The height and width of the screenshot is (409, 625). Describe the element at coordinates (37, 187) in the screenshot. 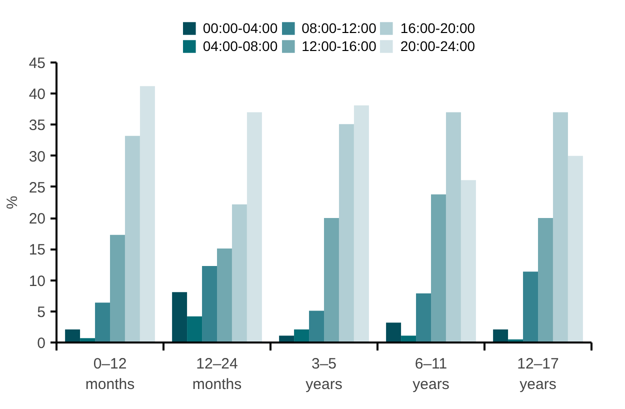

I see `y-tick-label: 25` at that location.